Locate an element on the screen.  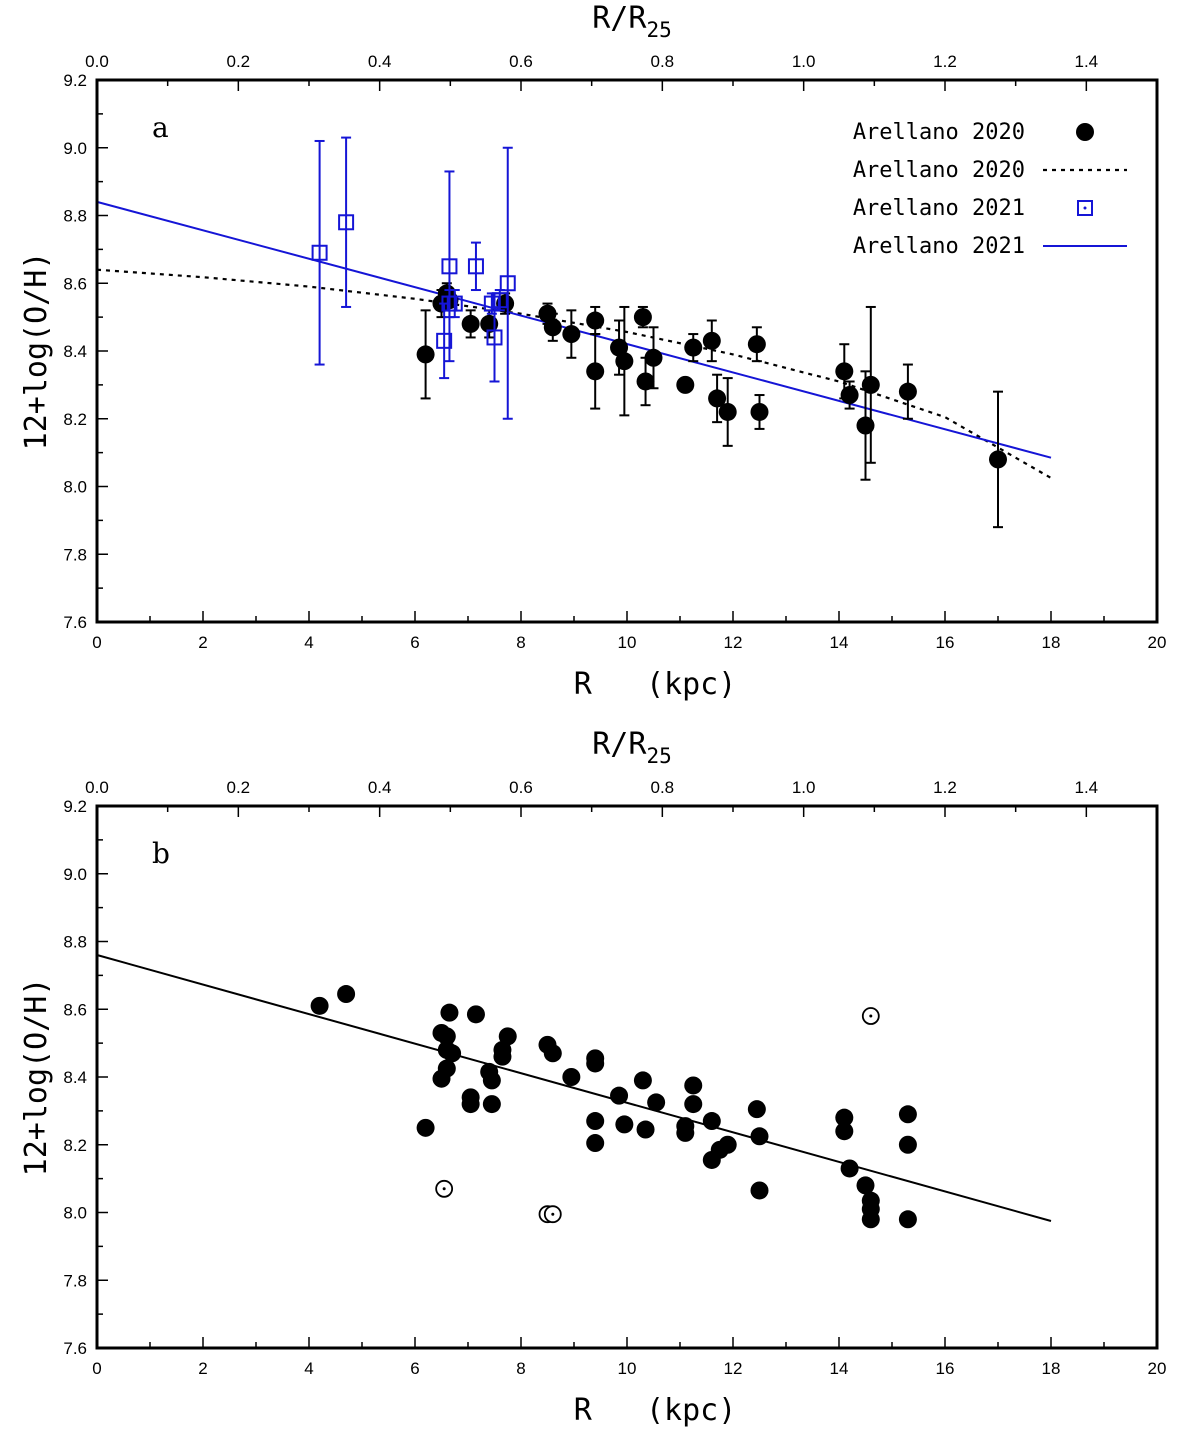
y-tick-label: 8.4 is located at coordinates (75, 1077).